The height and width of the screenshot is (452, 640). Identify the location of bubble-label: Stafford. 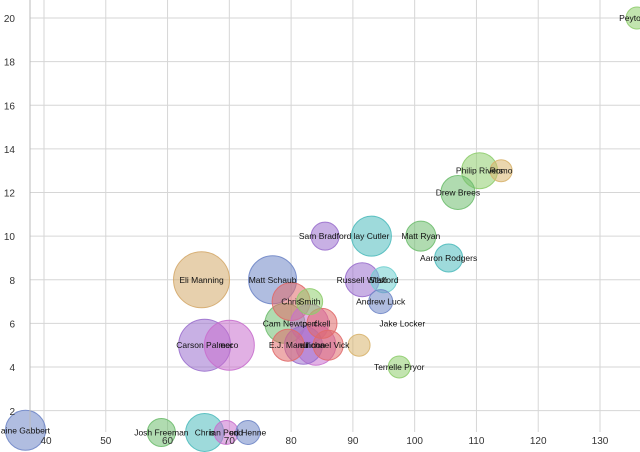
(384, 280).